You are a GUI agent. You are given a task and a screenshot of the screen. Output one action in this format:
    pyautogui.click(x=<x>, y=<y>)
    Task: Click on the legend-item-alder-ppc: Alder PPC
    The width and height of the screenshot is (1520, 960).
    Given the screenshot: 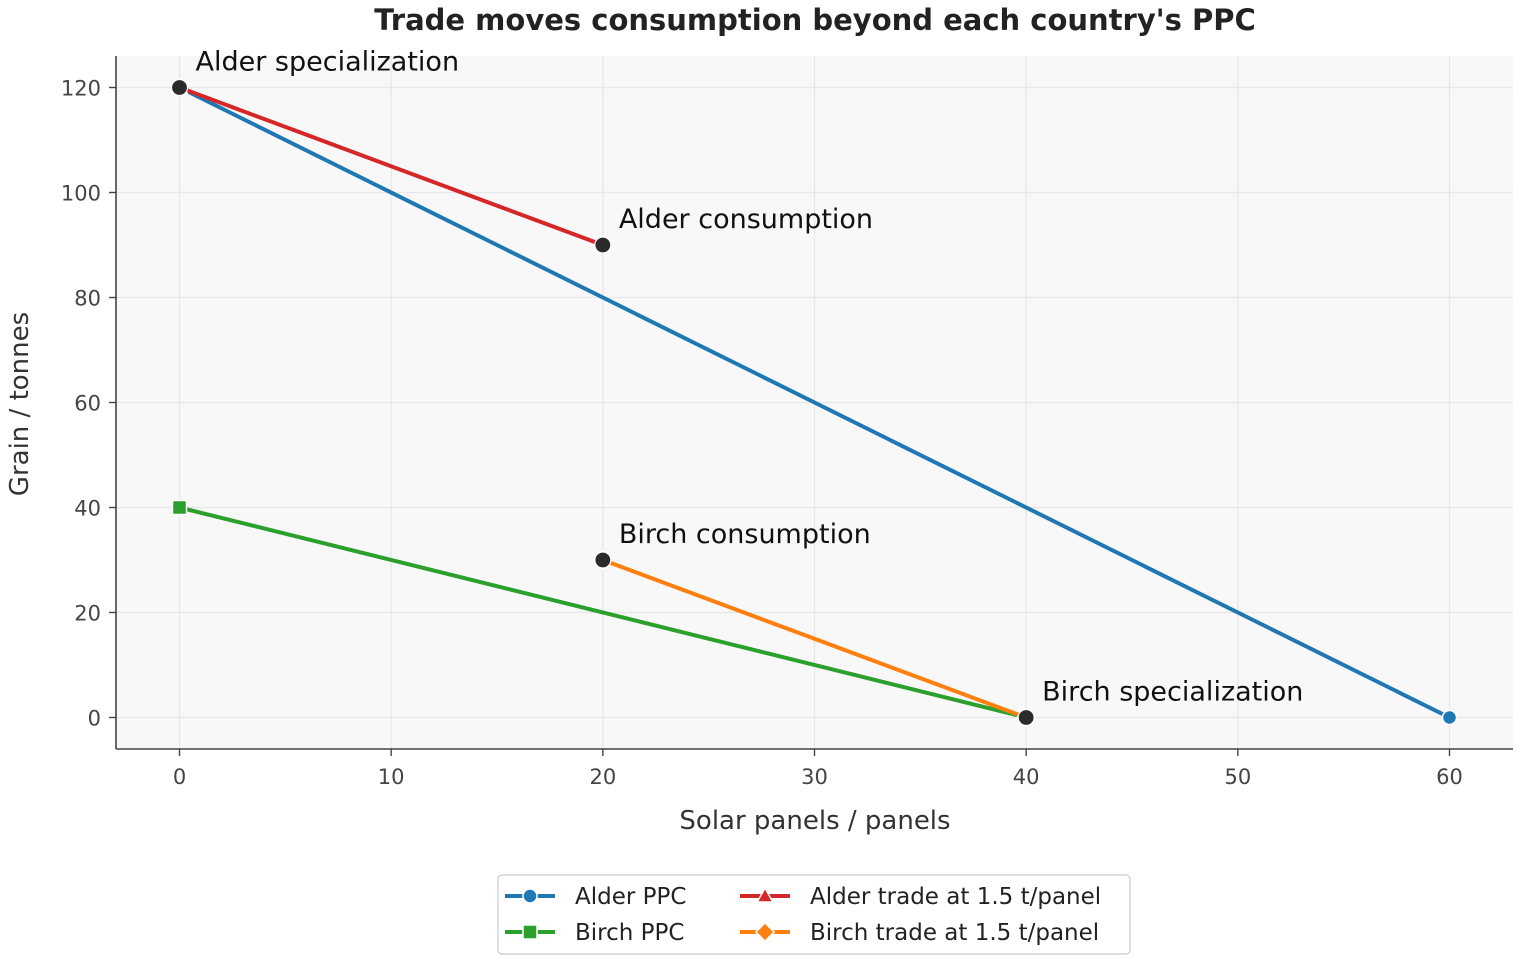 What is the action you would take?
    pyautogui.click(x=595, y=897)
    